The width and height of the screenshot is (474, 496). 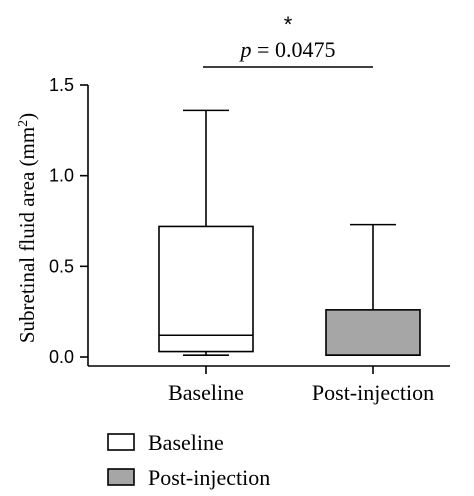 I want to click on x-category-label: Baseline, so click(x=206, y=392).